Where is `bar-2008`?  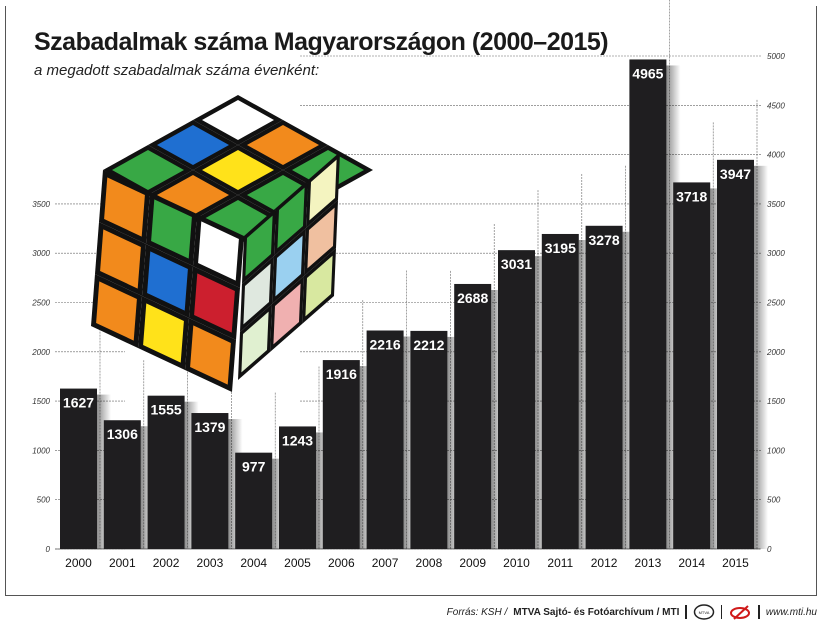
bar-2008 is located at coordinates (429, 439).